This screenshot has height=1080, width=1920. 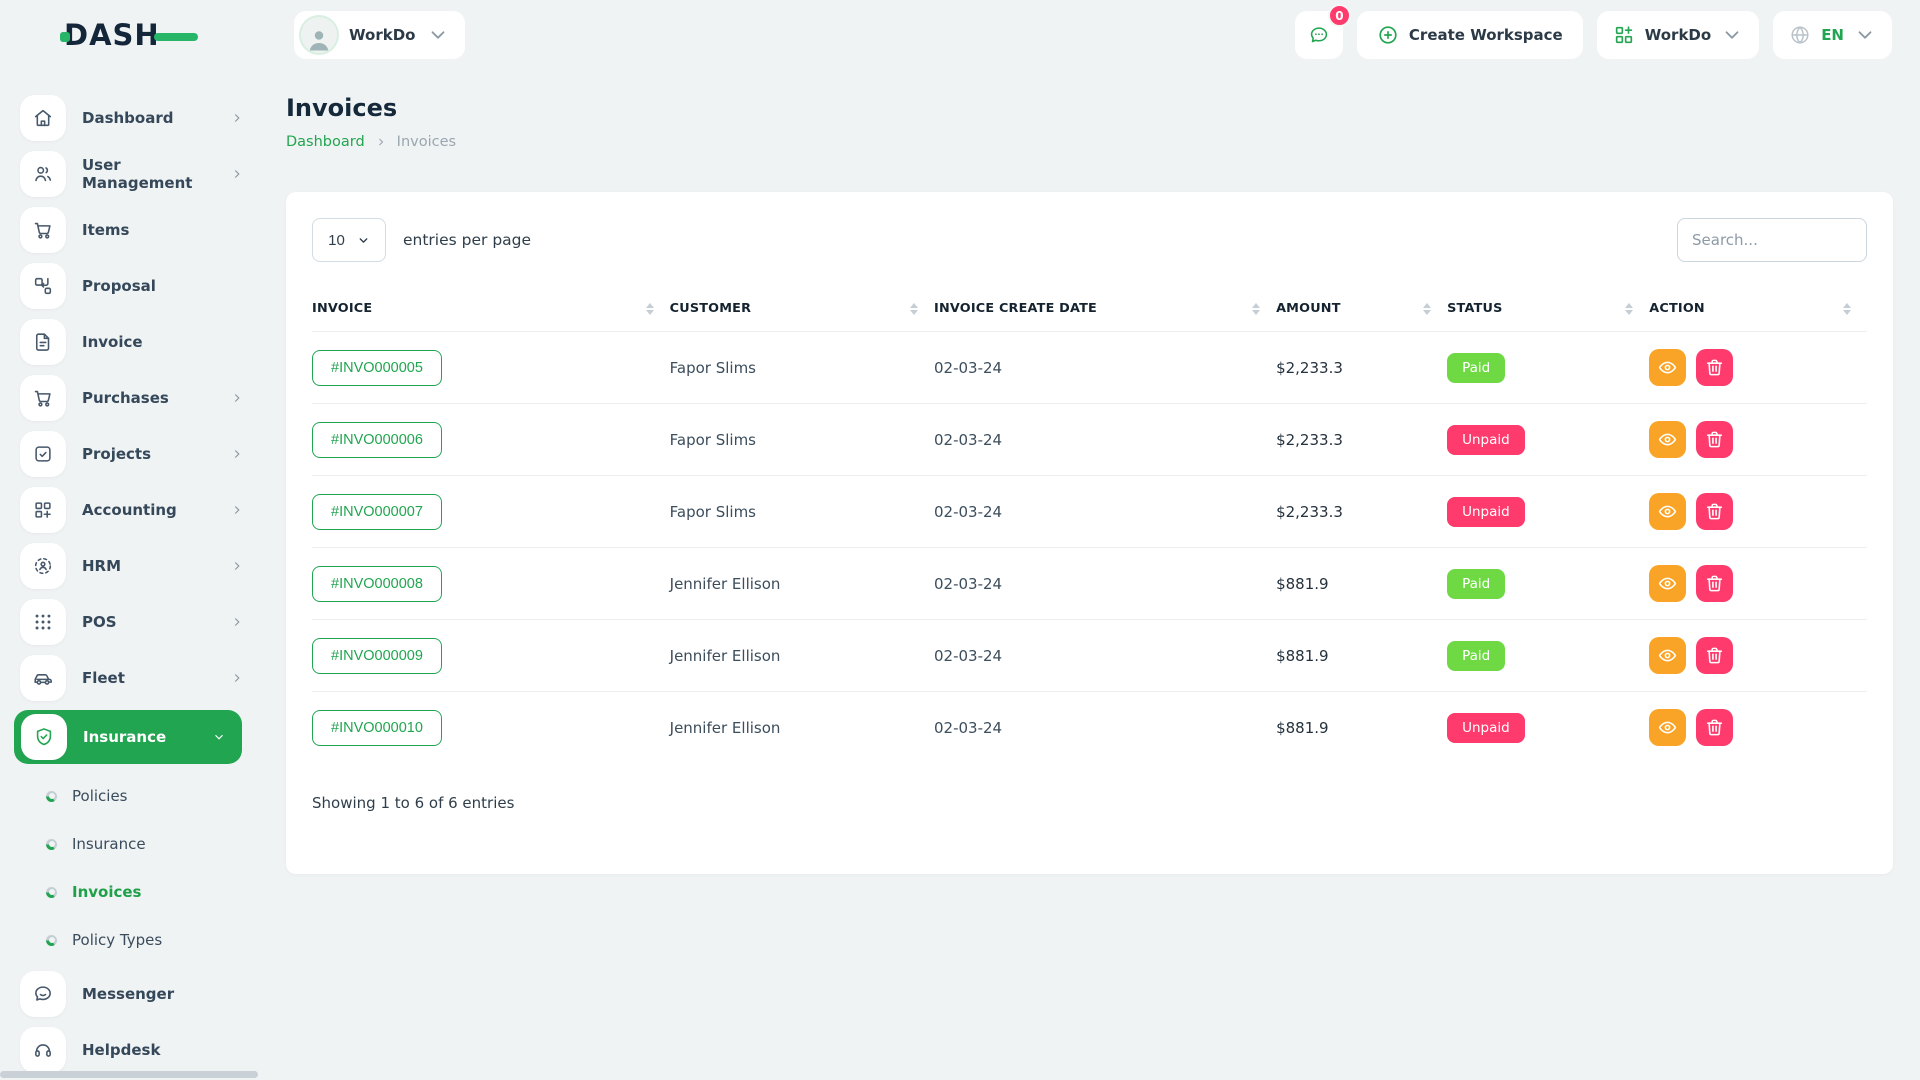 What do you see at coordinates (132, 454) in the screenshot?
I see `sidebar-item-projects: Projects` at bounding box center [132, 454].